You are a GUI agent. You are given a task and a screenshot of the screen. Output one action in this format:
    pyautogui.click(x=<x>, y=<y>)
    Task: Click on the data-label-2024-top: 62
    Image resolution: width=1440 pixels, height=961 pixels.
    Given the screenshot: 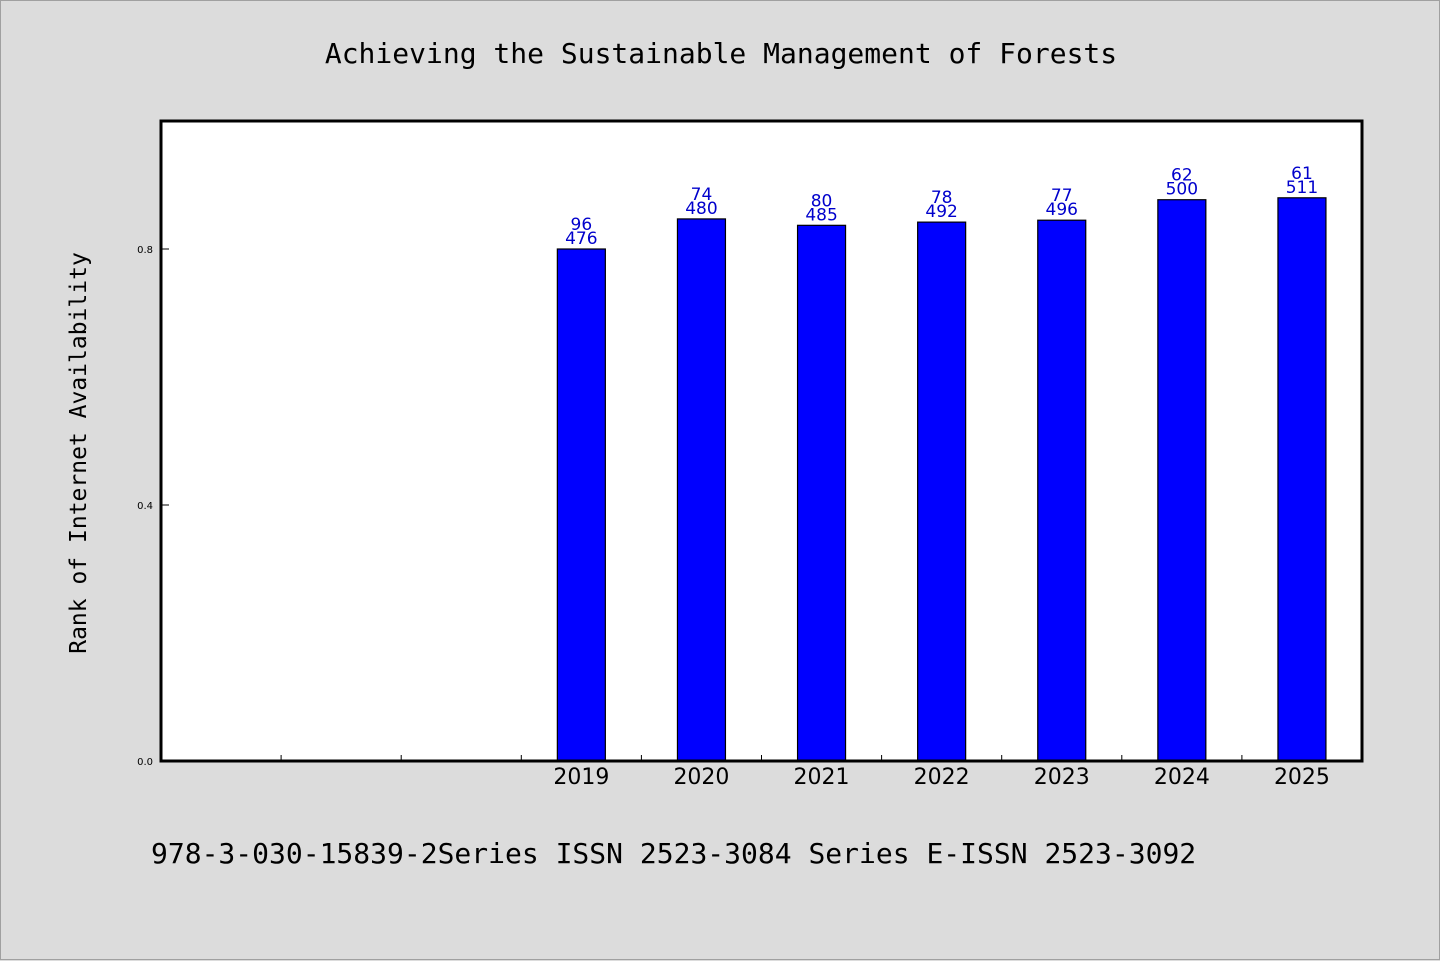 What is the action you would take?
    pyautogui.click(x=1182, y=176)
    